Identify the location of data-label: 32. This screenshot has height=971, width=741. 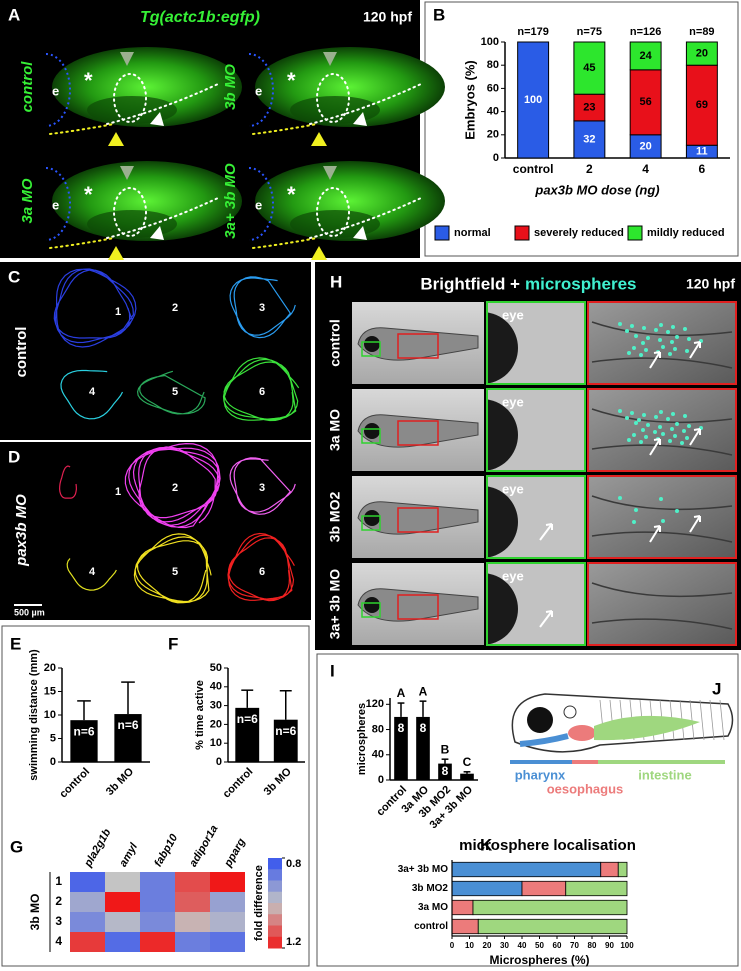
(589, 139).